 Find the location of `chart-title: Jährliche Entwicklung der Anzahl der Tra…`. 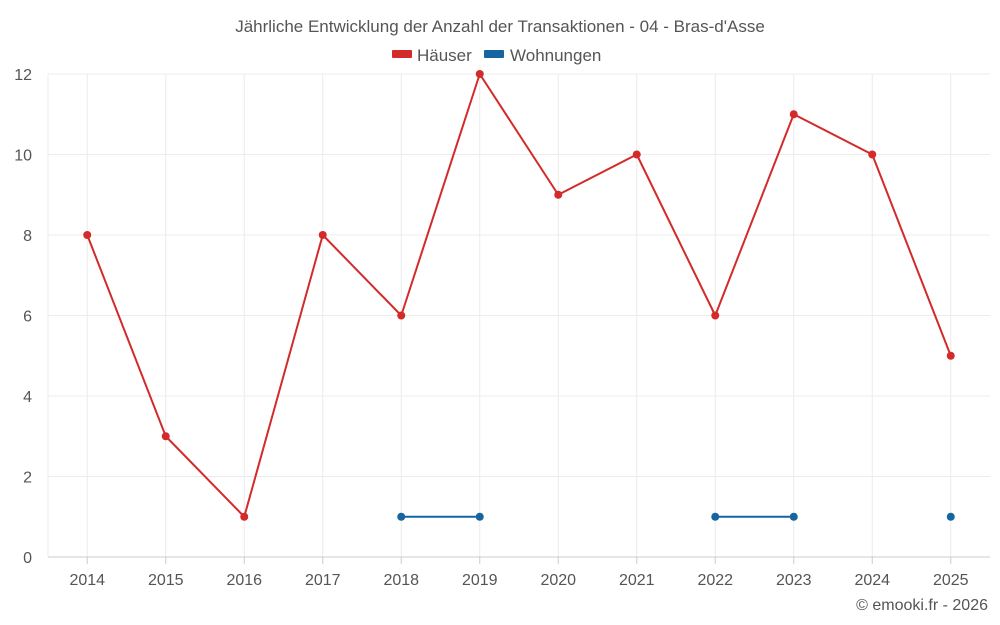

chart-title: Jährliche Entwicklung der Anzahl der Tra… is located at coordinates (500, 26).